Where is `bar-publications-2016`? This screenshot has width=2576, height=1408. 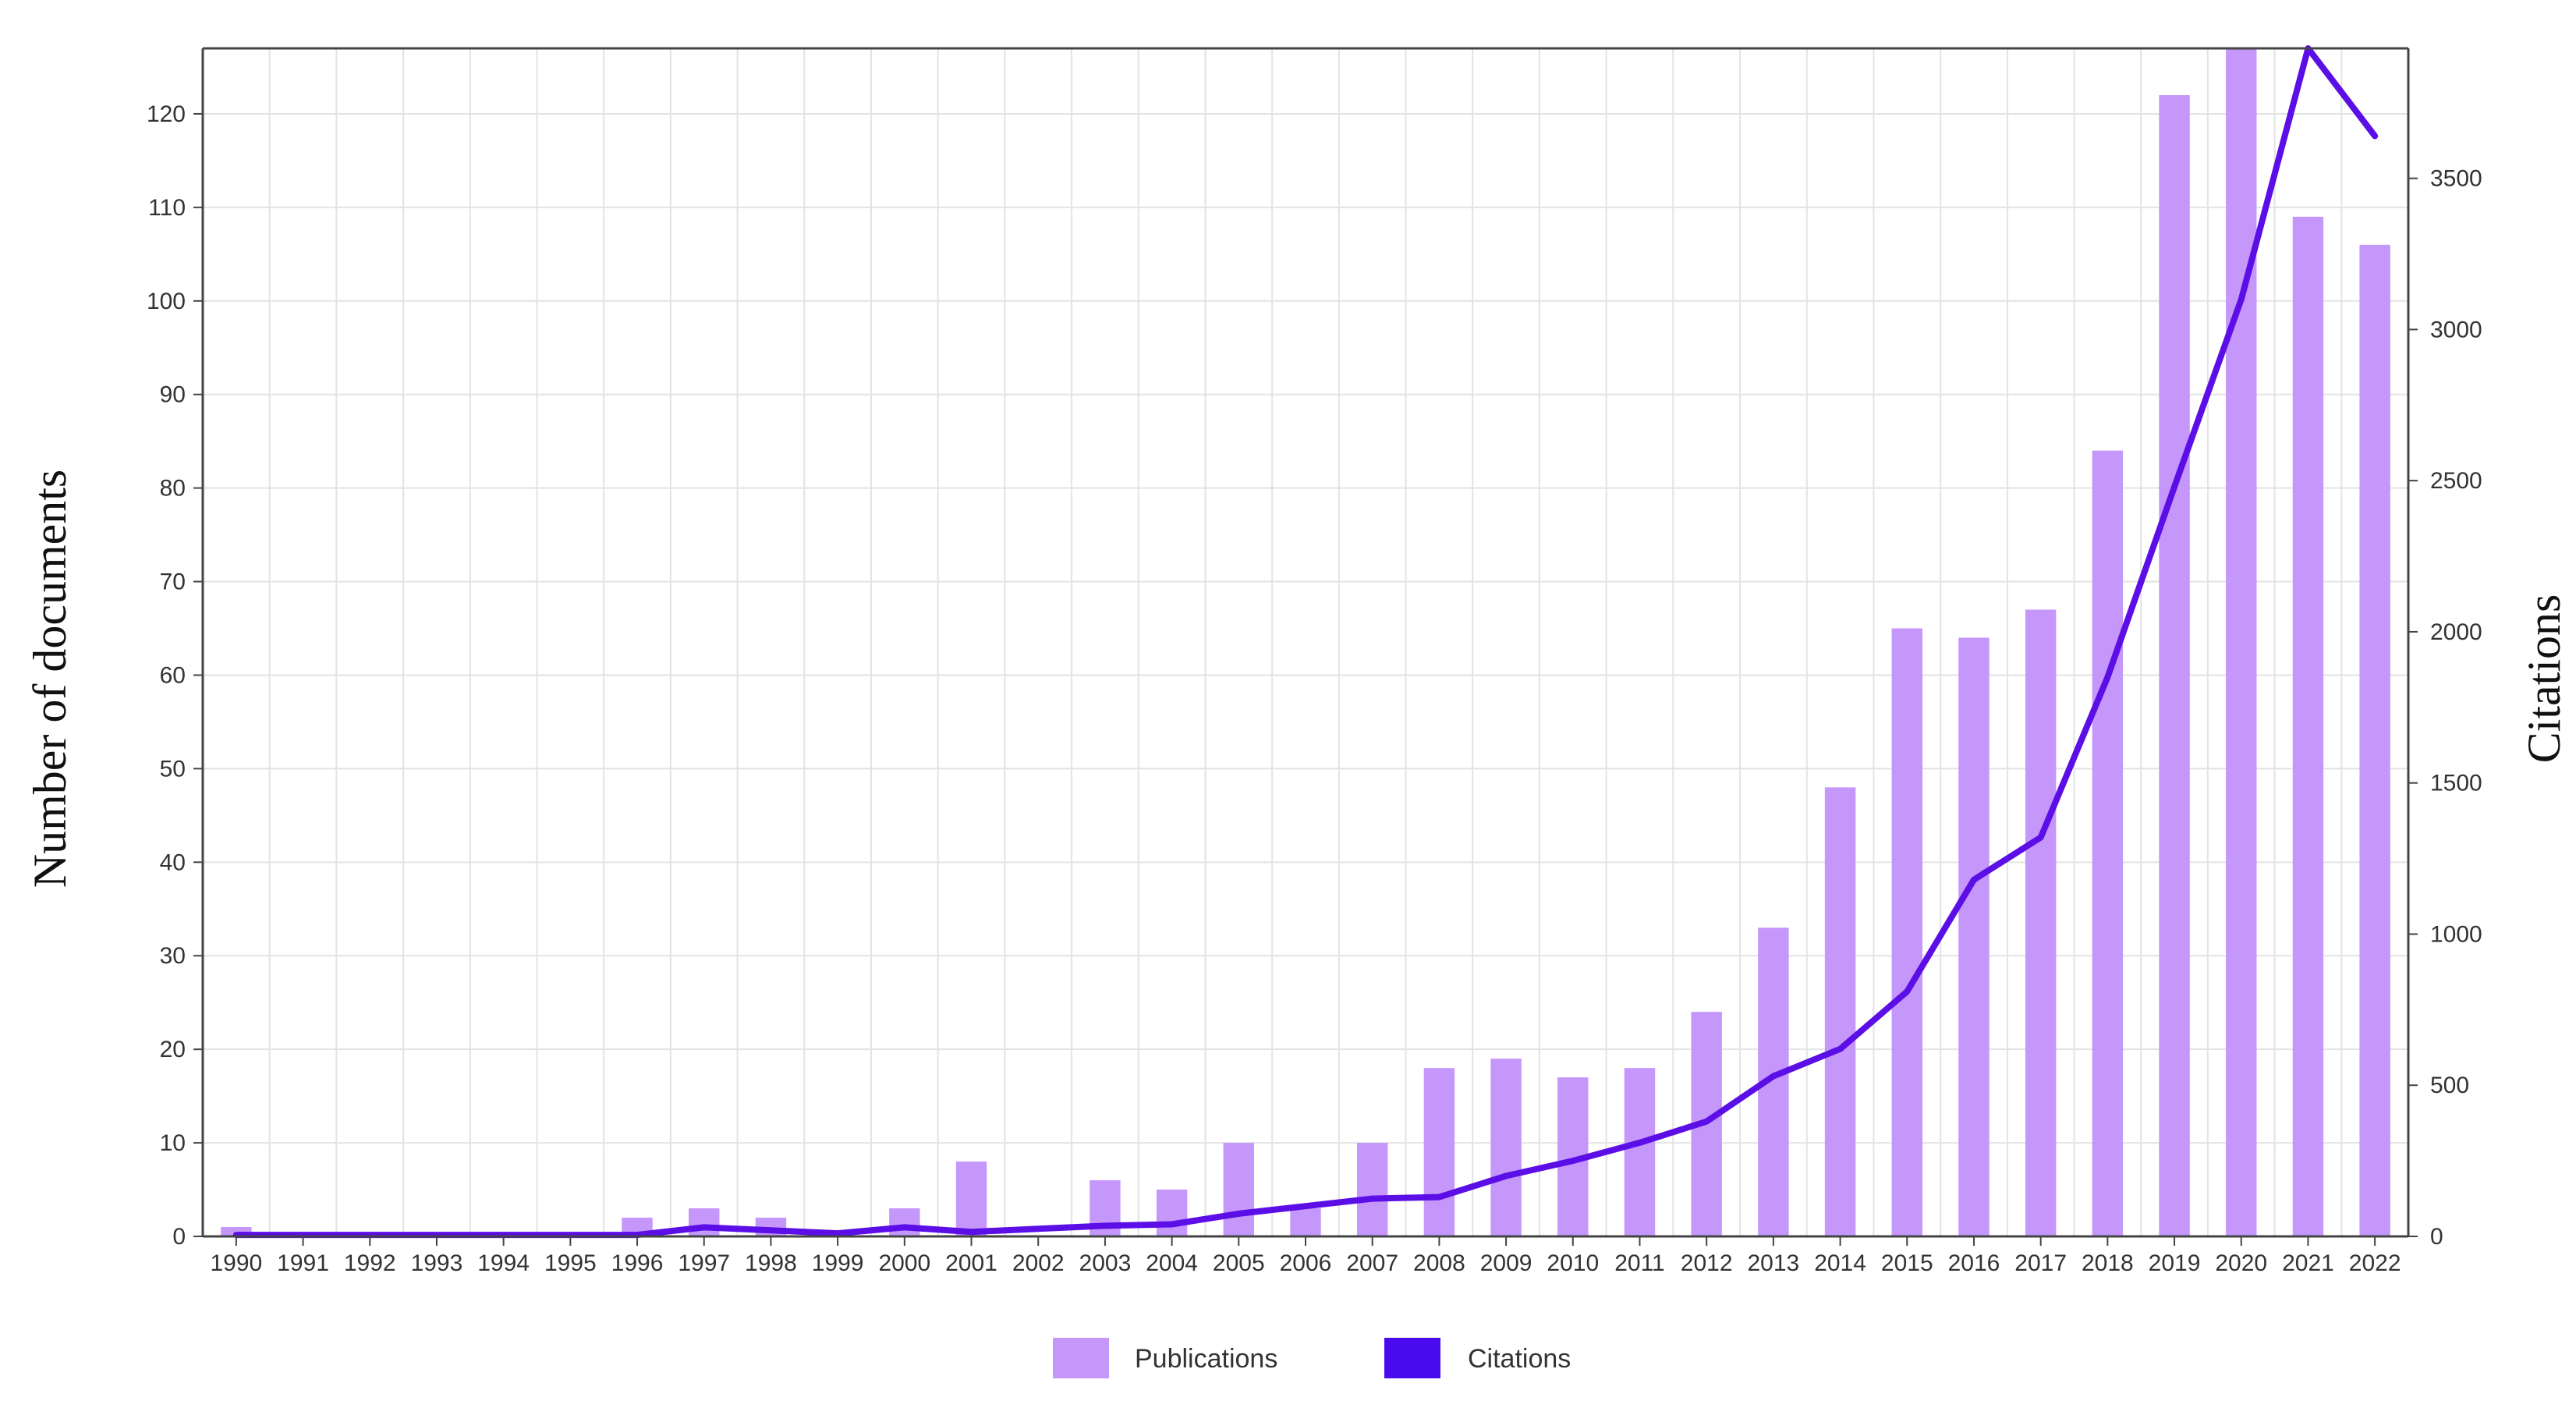 bar-publications-2016 is located at coordinates (1974, 936).